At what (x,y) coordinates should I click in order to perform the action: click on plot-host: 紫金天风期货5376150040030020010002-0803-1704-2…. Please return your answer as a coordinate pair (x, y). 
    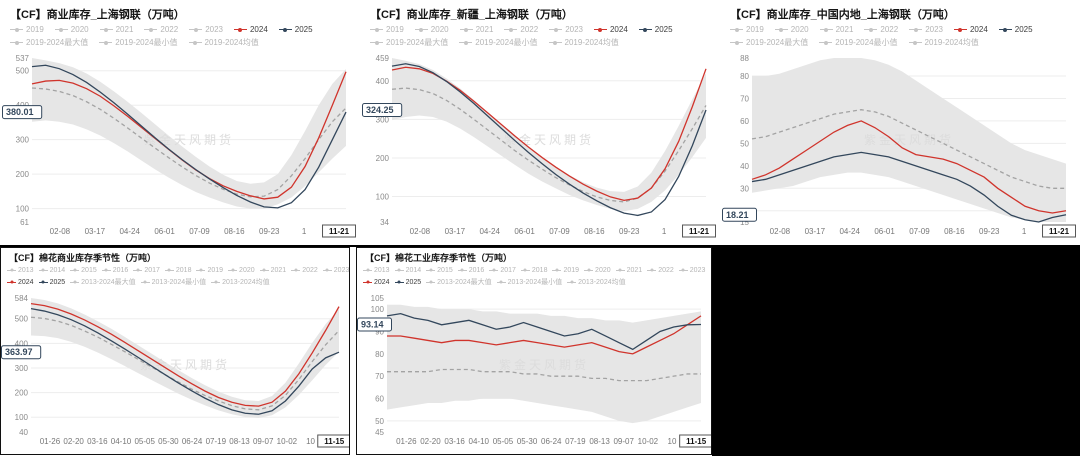
    Looking at the image, I should click on (179, 147).